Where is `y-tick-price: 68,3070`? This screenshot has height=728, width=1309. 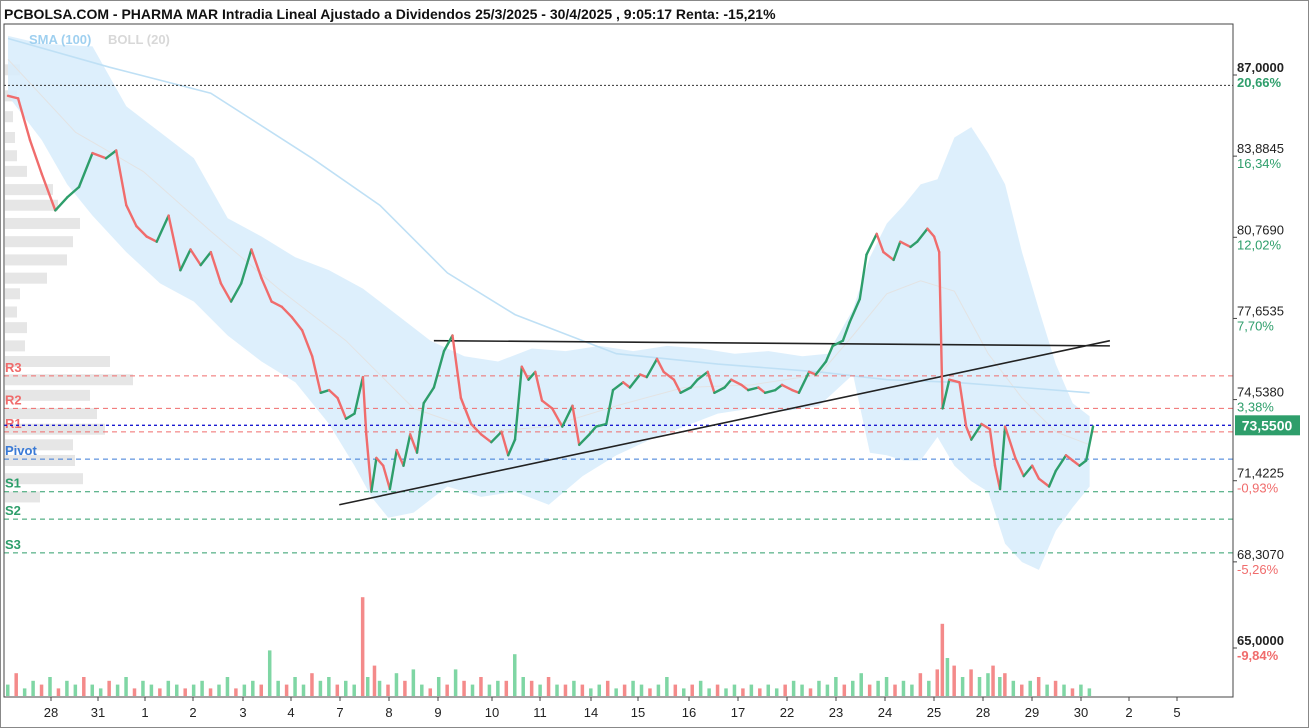 y-tick-price: 68,3070 is located at coordinates (1260, 554).